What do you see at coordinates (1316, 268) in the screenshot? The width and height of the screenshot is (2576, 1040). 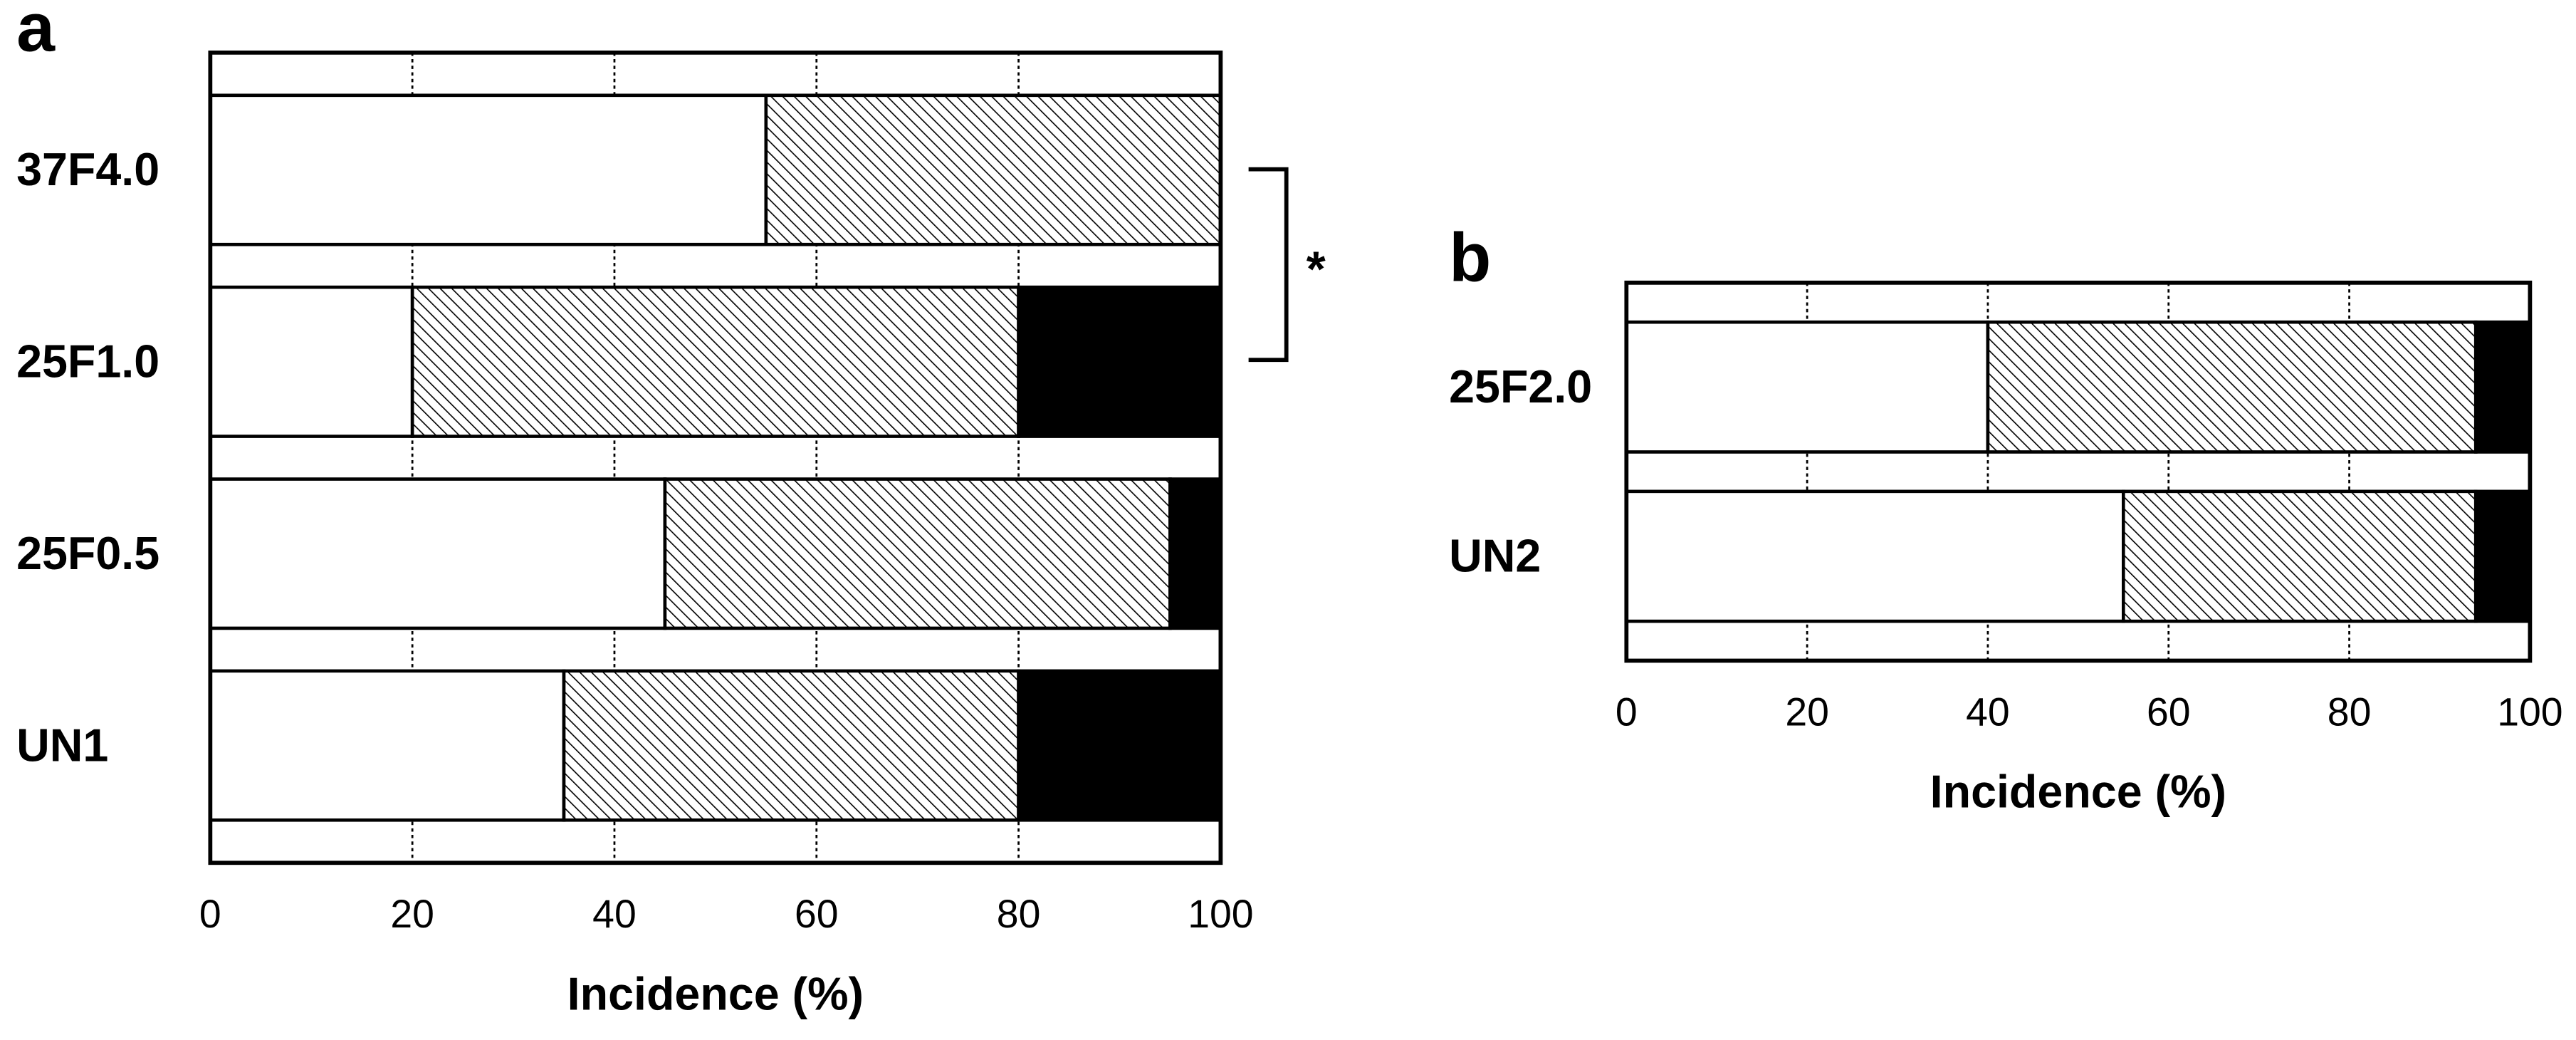 I see `annotation: *` at bounding box center [1316, 268].